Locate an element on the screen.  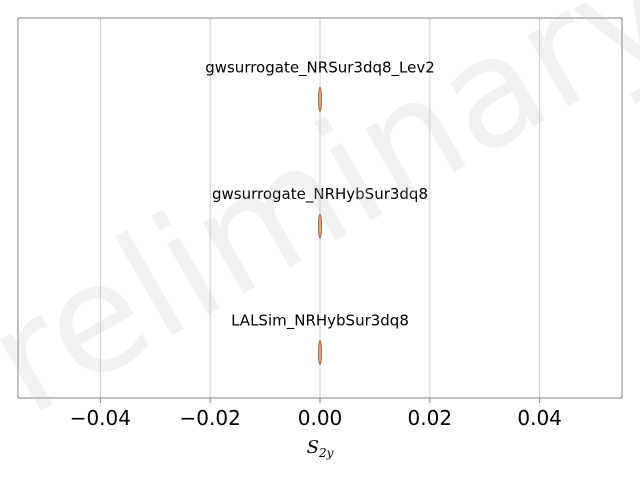
series-label-2: gwsurrogate_NRHybSur3dq8 is located at coordinates (320, 194).